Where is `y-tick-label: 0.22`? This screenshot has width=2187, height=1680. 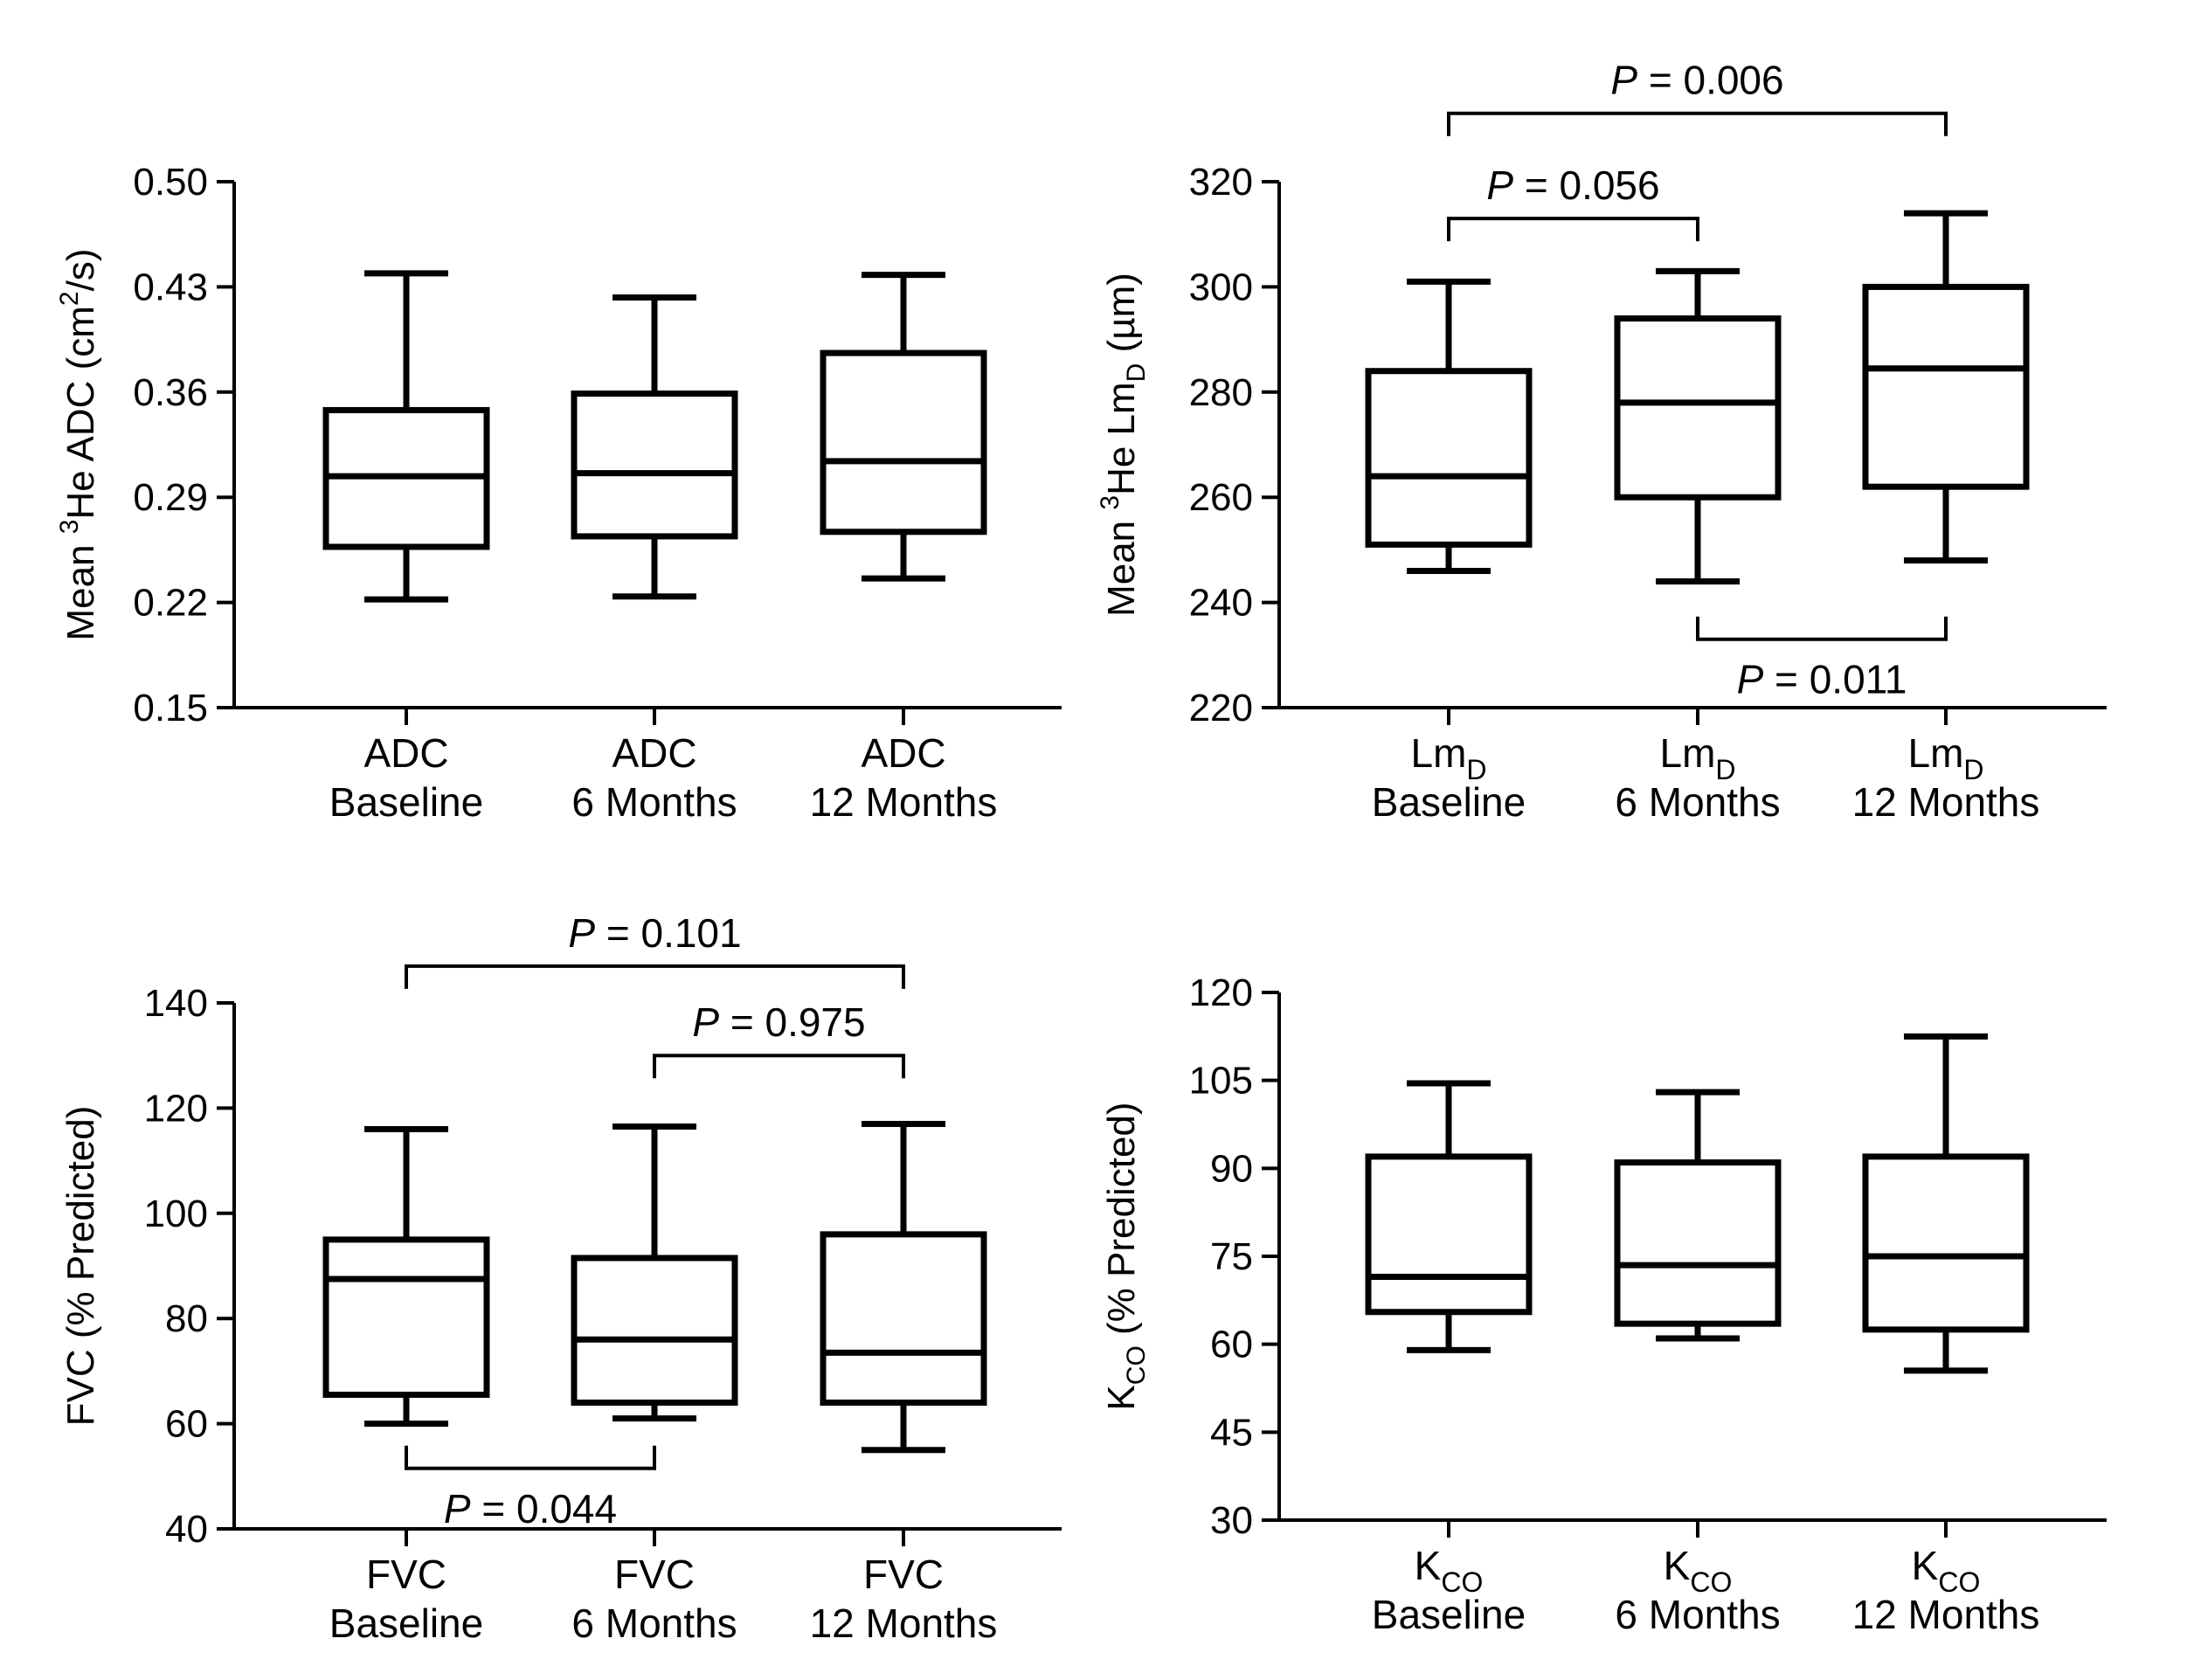 y-tick-label: 0.22 is located at coordinates (170, 603).